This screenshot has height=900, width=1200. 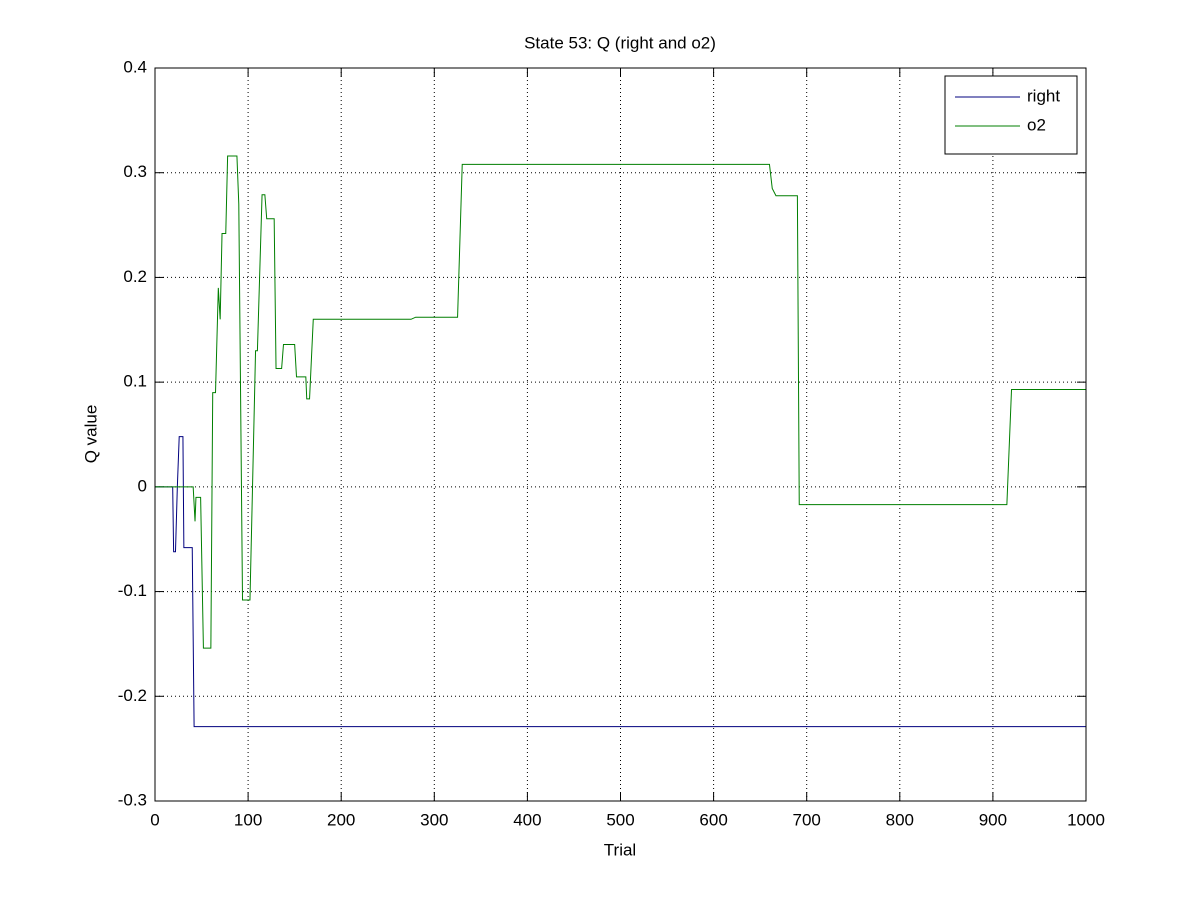 I want to click on y-tick-label: -0.2, so click(x=132, y=695).